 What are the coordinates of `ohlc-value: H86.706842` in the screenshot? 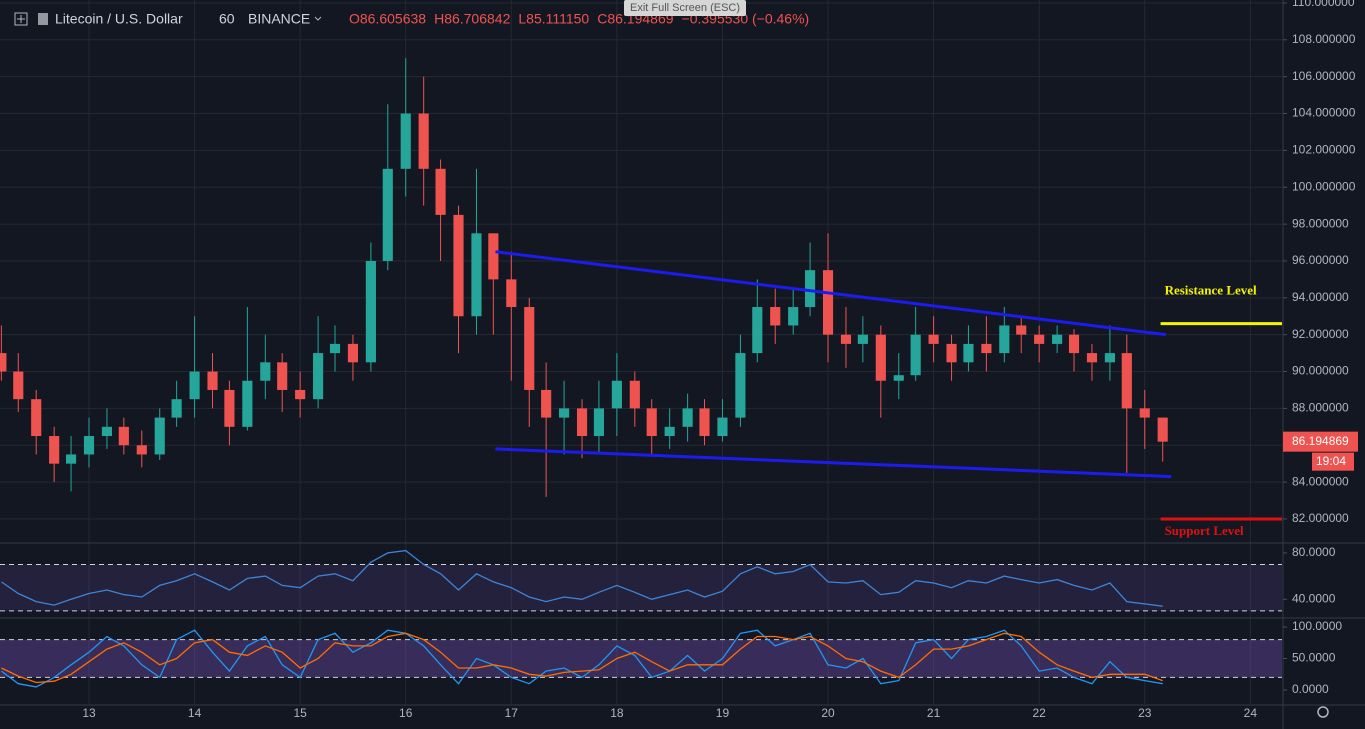 It's located at (472, 19).